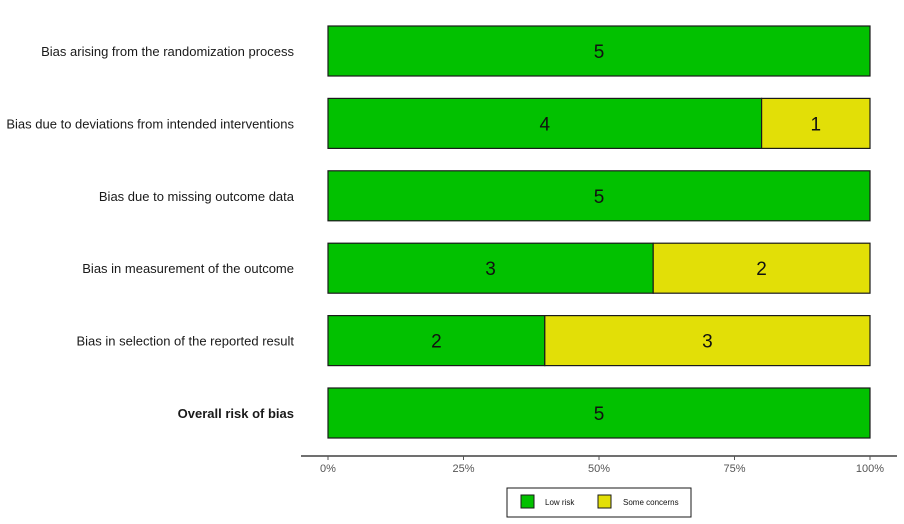 Image resolution: width=904 pixels, height=524 pixels. I want to click on x-tick-label: 75%, so click(734, 469).